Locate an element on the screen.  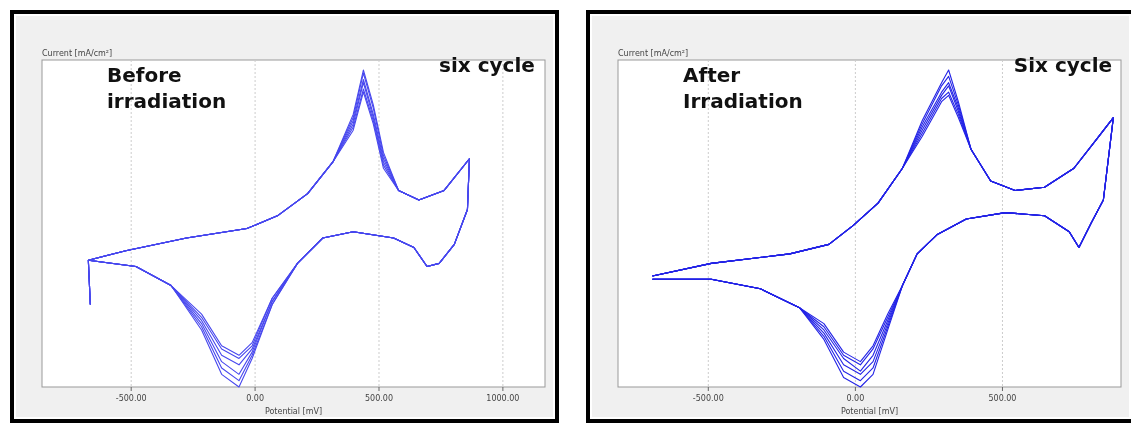
annotation: After Irradiation is located at coordinates (743, 88).